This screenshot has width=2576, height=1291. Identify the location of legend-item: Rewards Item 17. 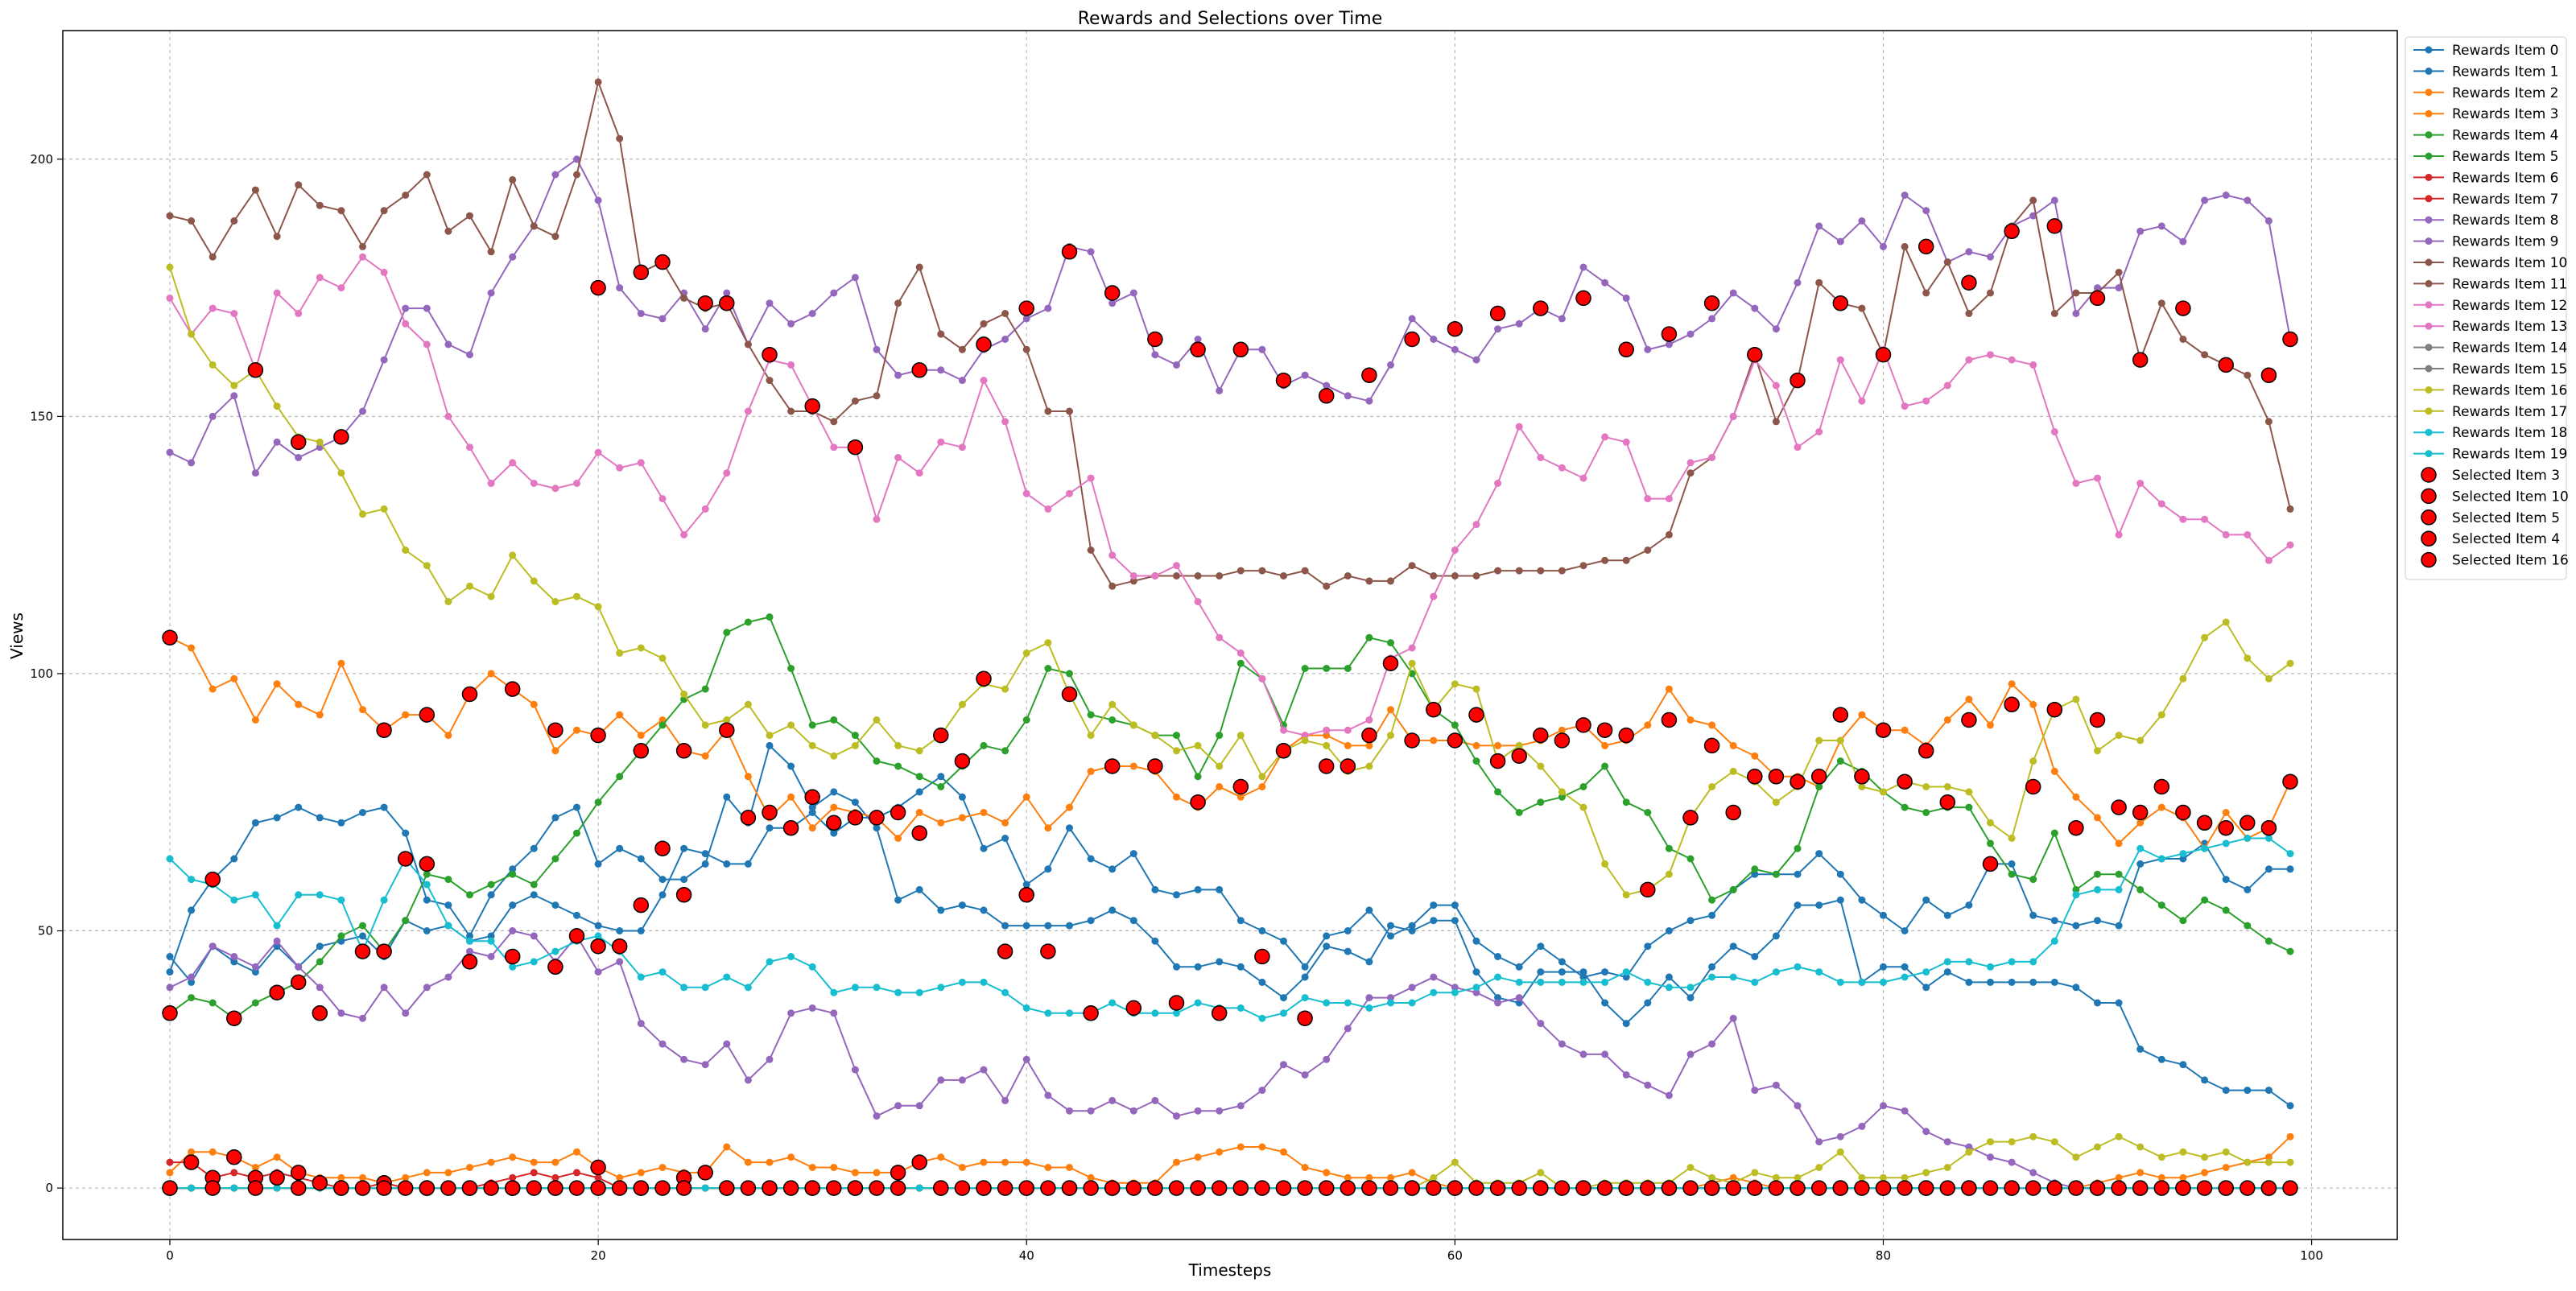
(2490, 412).